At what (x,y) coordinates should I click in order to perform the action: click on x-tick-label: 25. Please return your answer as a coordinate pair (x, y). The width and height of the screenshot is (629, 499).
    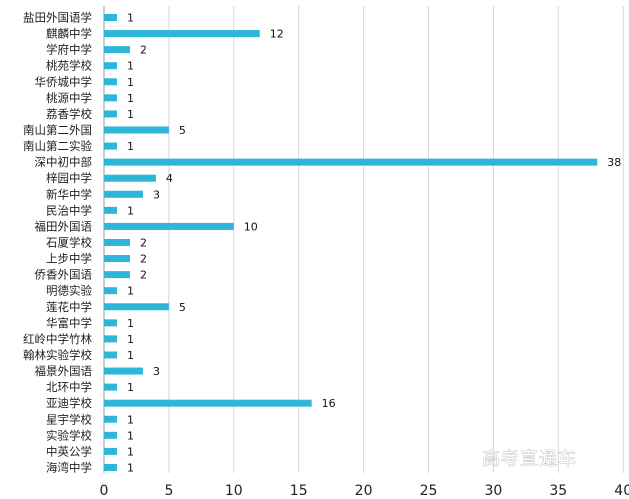
    Looking at the image, I should click on (429, 491).